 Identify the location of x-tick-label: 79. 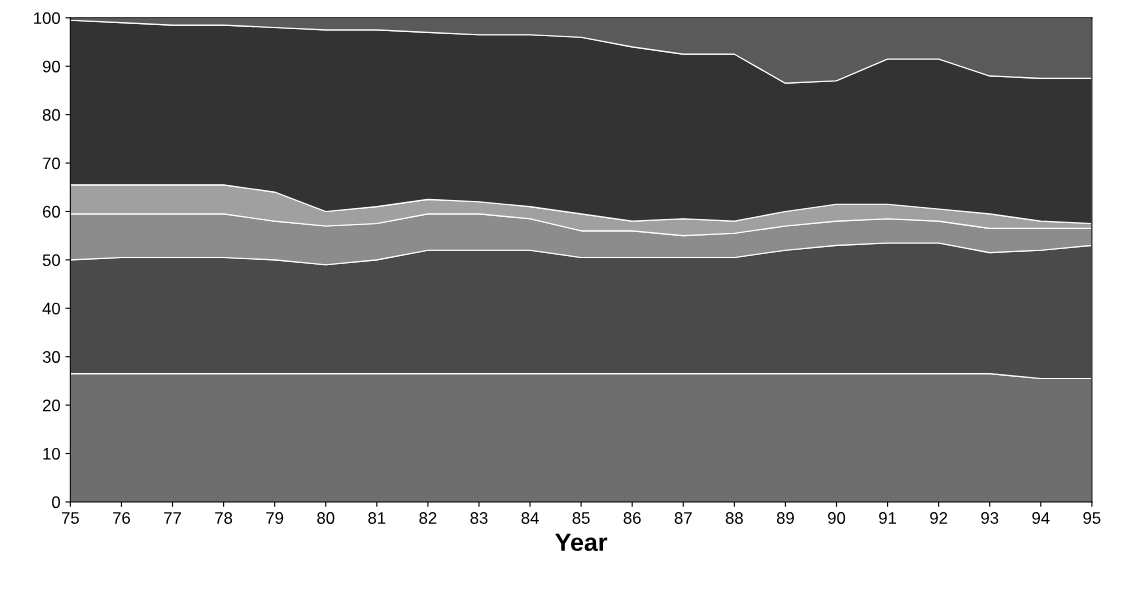
(275, 518).